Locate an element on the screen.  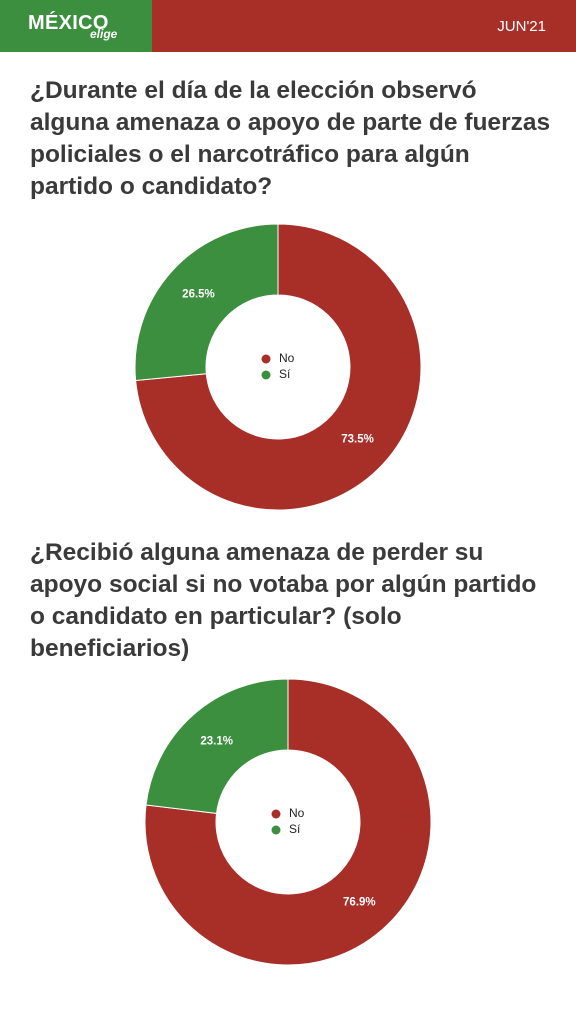
header: MÉXICO elige JUN'21 is located at coordinates (288, 26).